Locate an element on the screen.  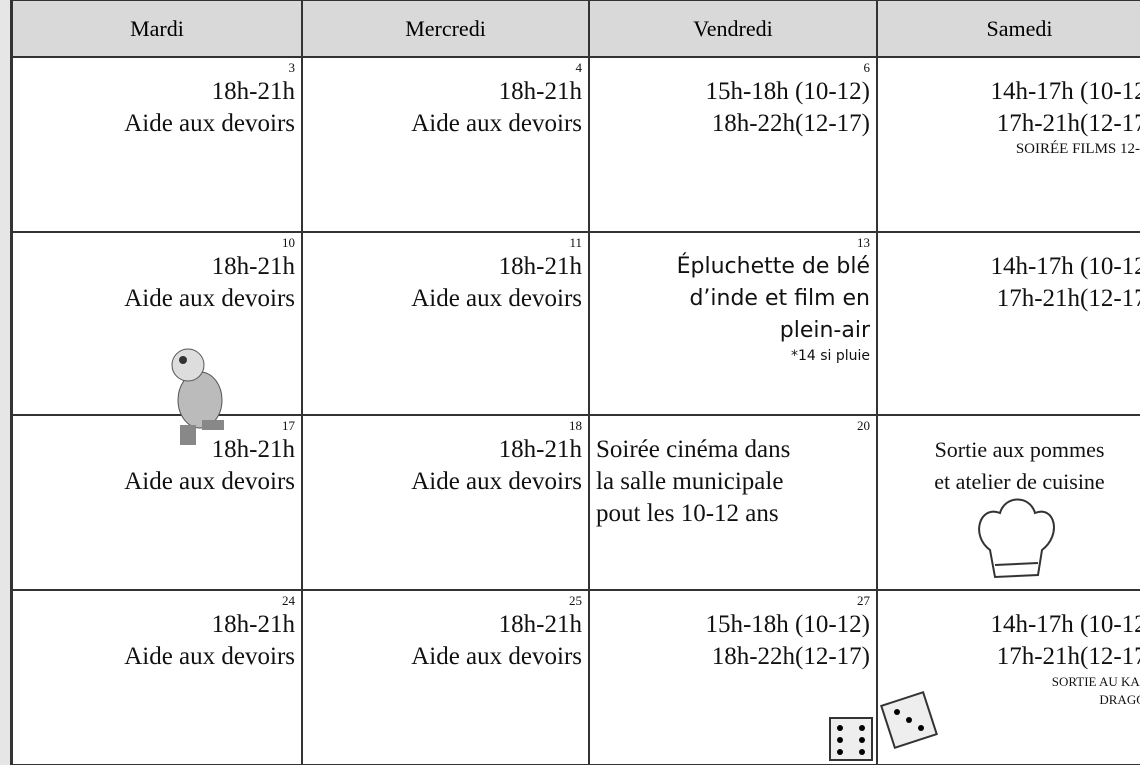
event-line: et atelier de cuisine is located at coordinates (1019, 481).